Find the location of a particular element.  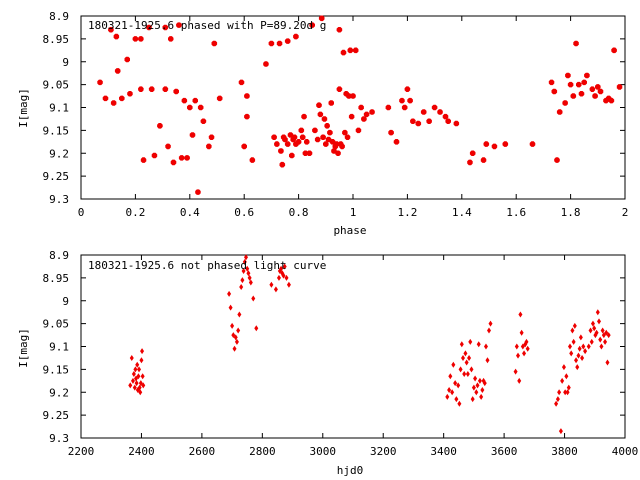

unphased-y-tick-label: 9.15 is located at coordinates (56, 369).